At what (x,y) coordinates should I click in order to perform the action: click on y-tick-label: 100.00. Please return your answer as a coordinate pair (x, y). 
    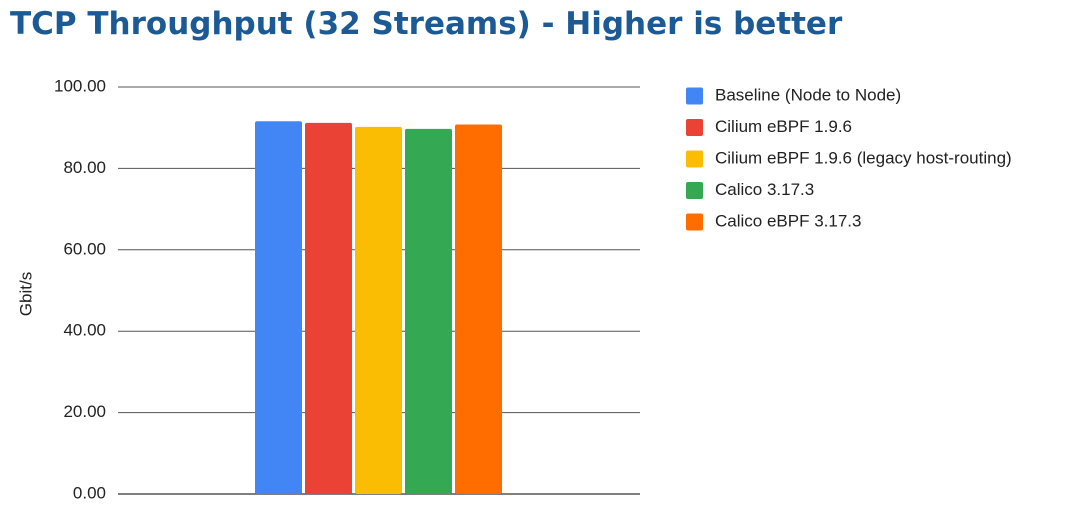
    Looking at the image, I should click on (80, 85).